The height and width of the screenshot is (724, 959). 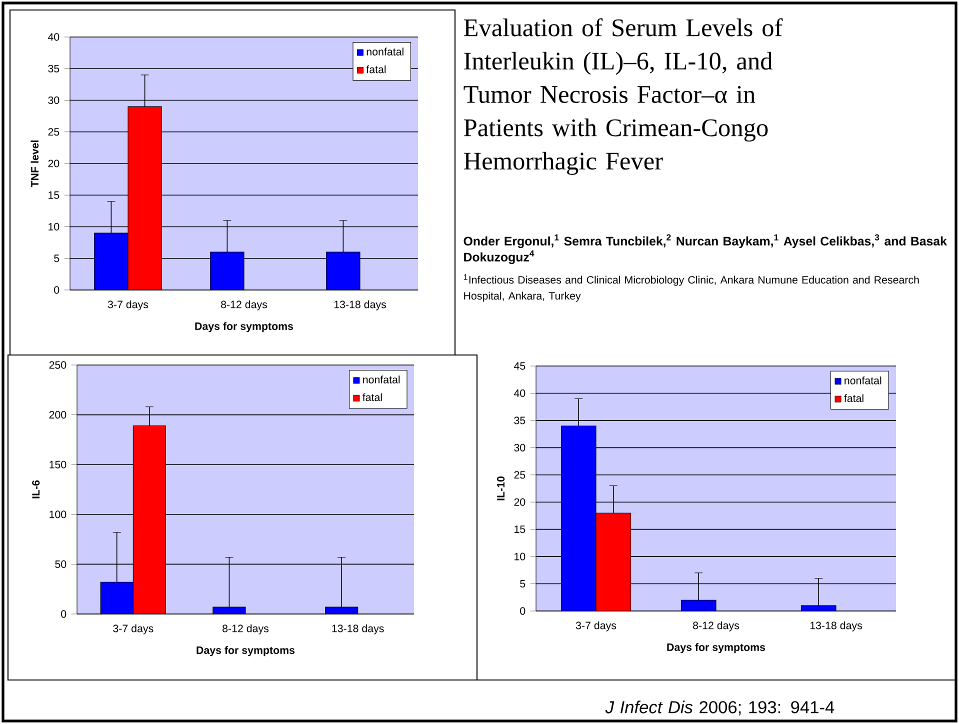 What do you see at coordinates (58, 464) in the screenshot?
I see `y-tick-label: 150` at bounding box center [58, 464].